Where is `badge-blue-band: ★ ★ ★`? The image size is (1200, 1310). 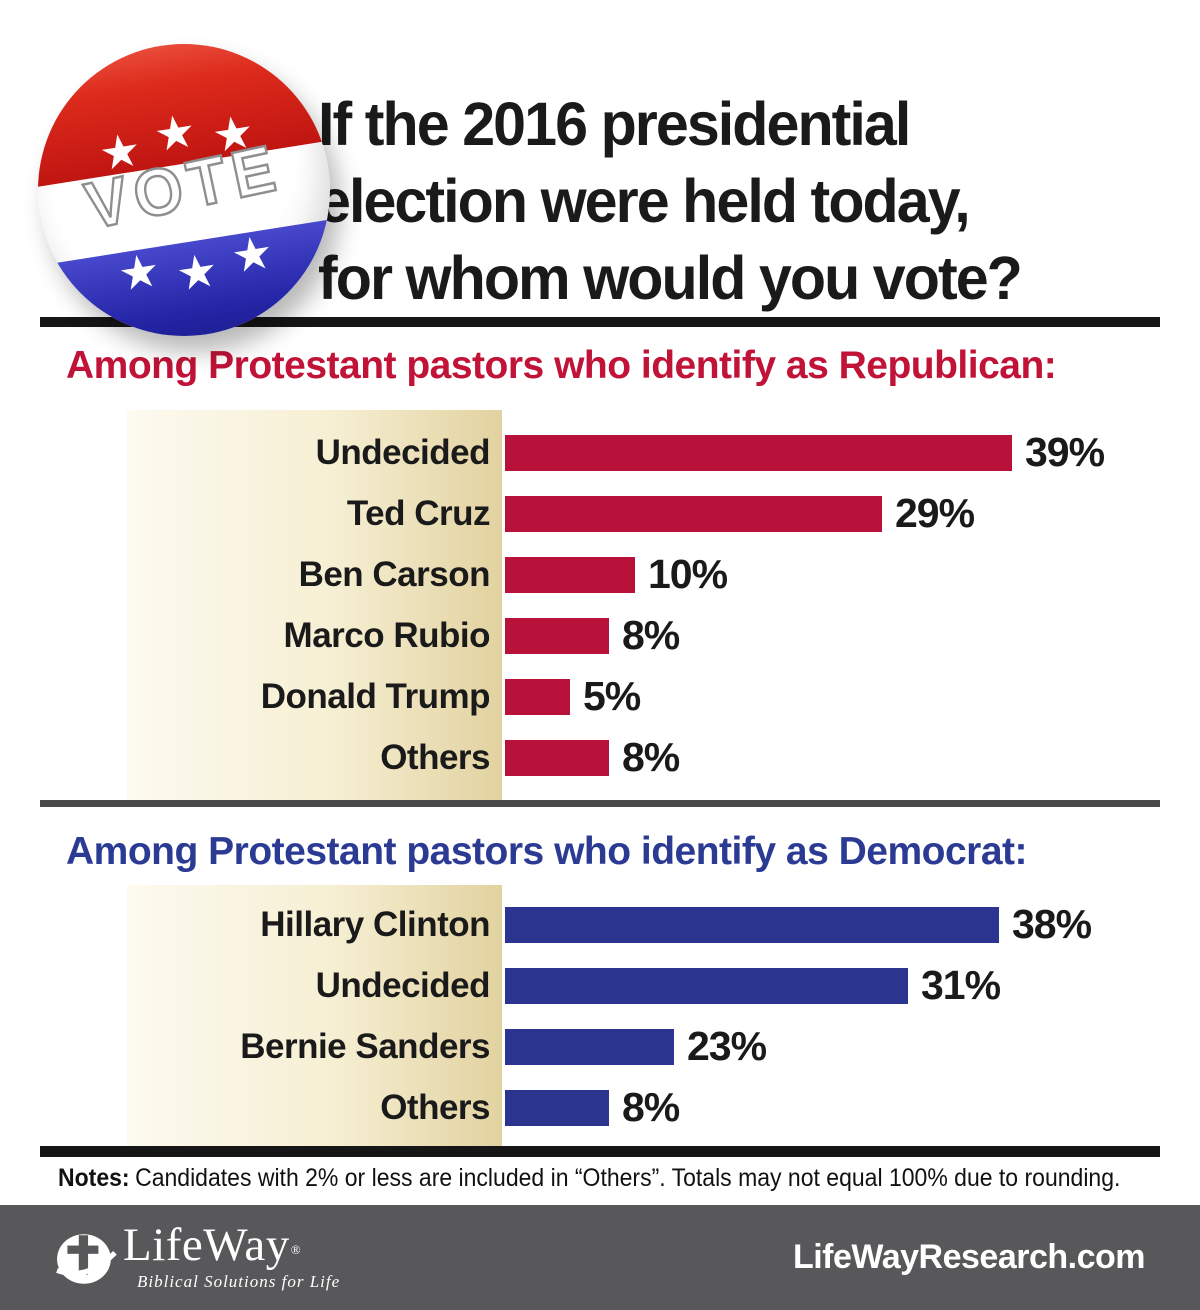
badge-blue-band: ★ ★ ★ is located at coordinates (184, 274).